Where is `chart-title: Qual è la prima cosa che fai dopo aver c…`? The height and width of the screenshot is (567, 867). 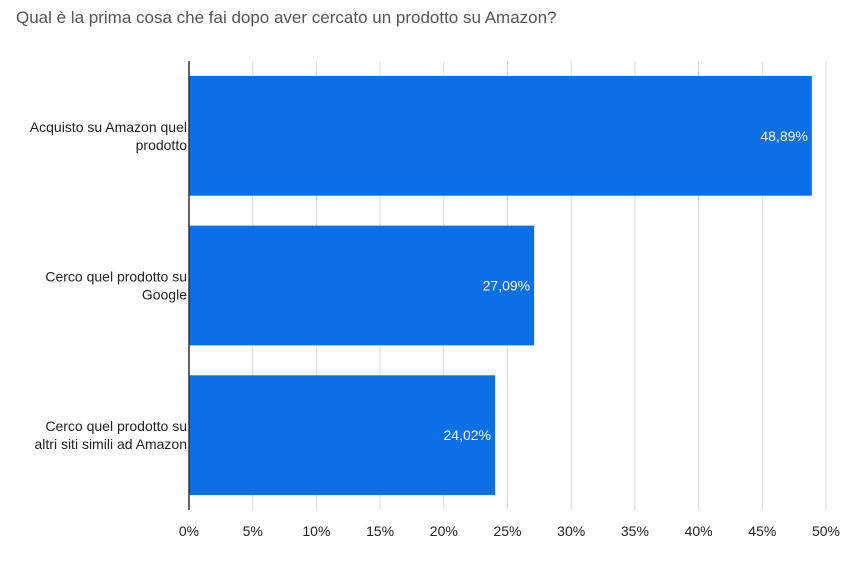 chart-title: Qual è la prima cosa che fai dopo aver c… is located at coordinates (286, 17).